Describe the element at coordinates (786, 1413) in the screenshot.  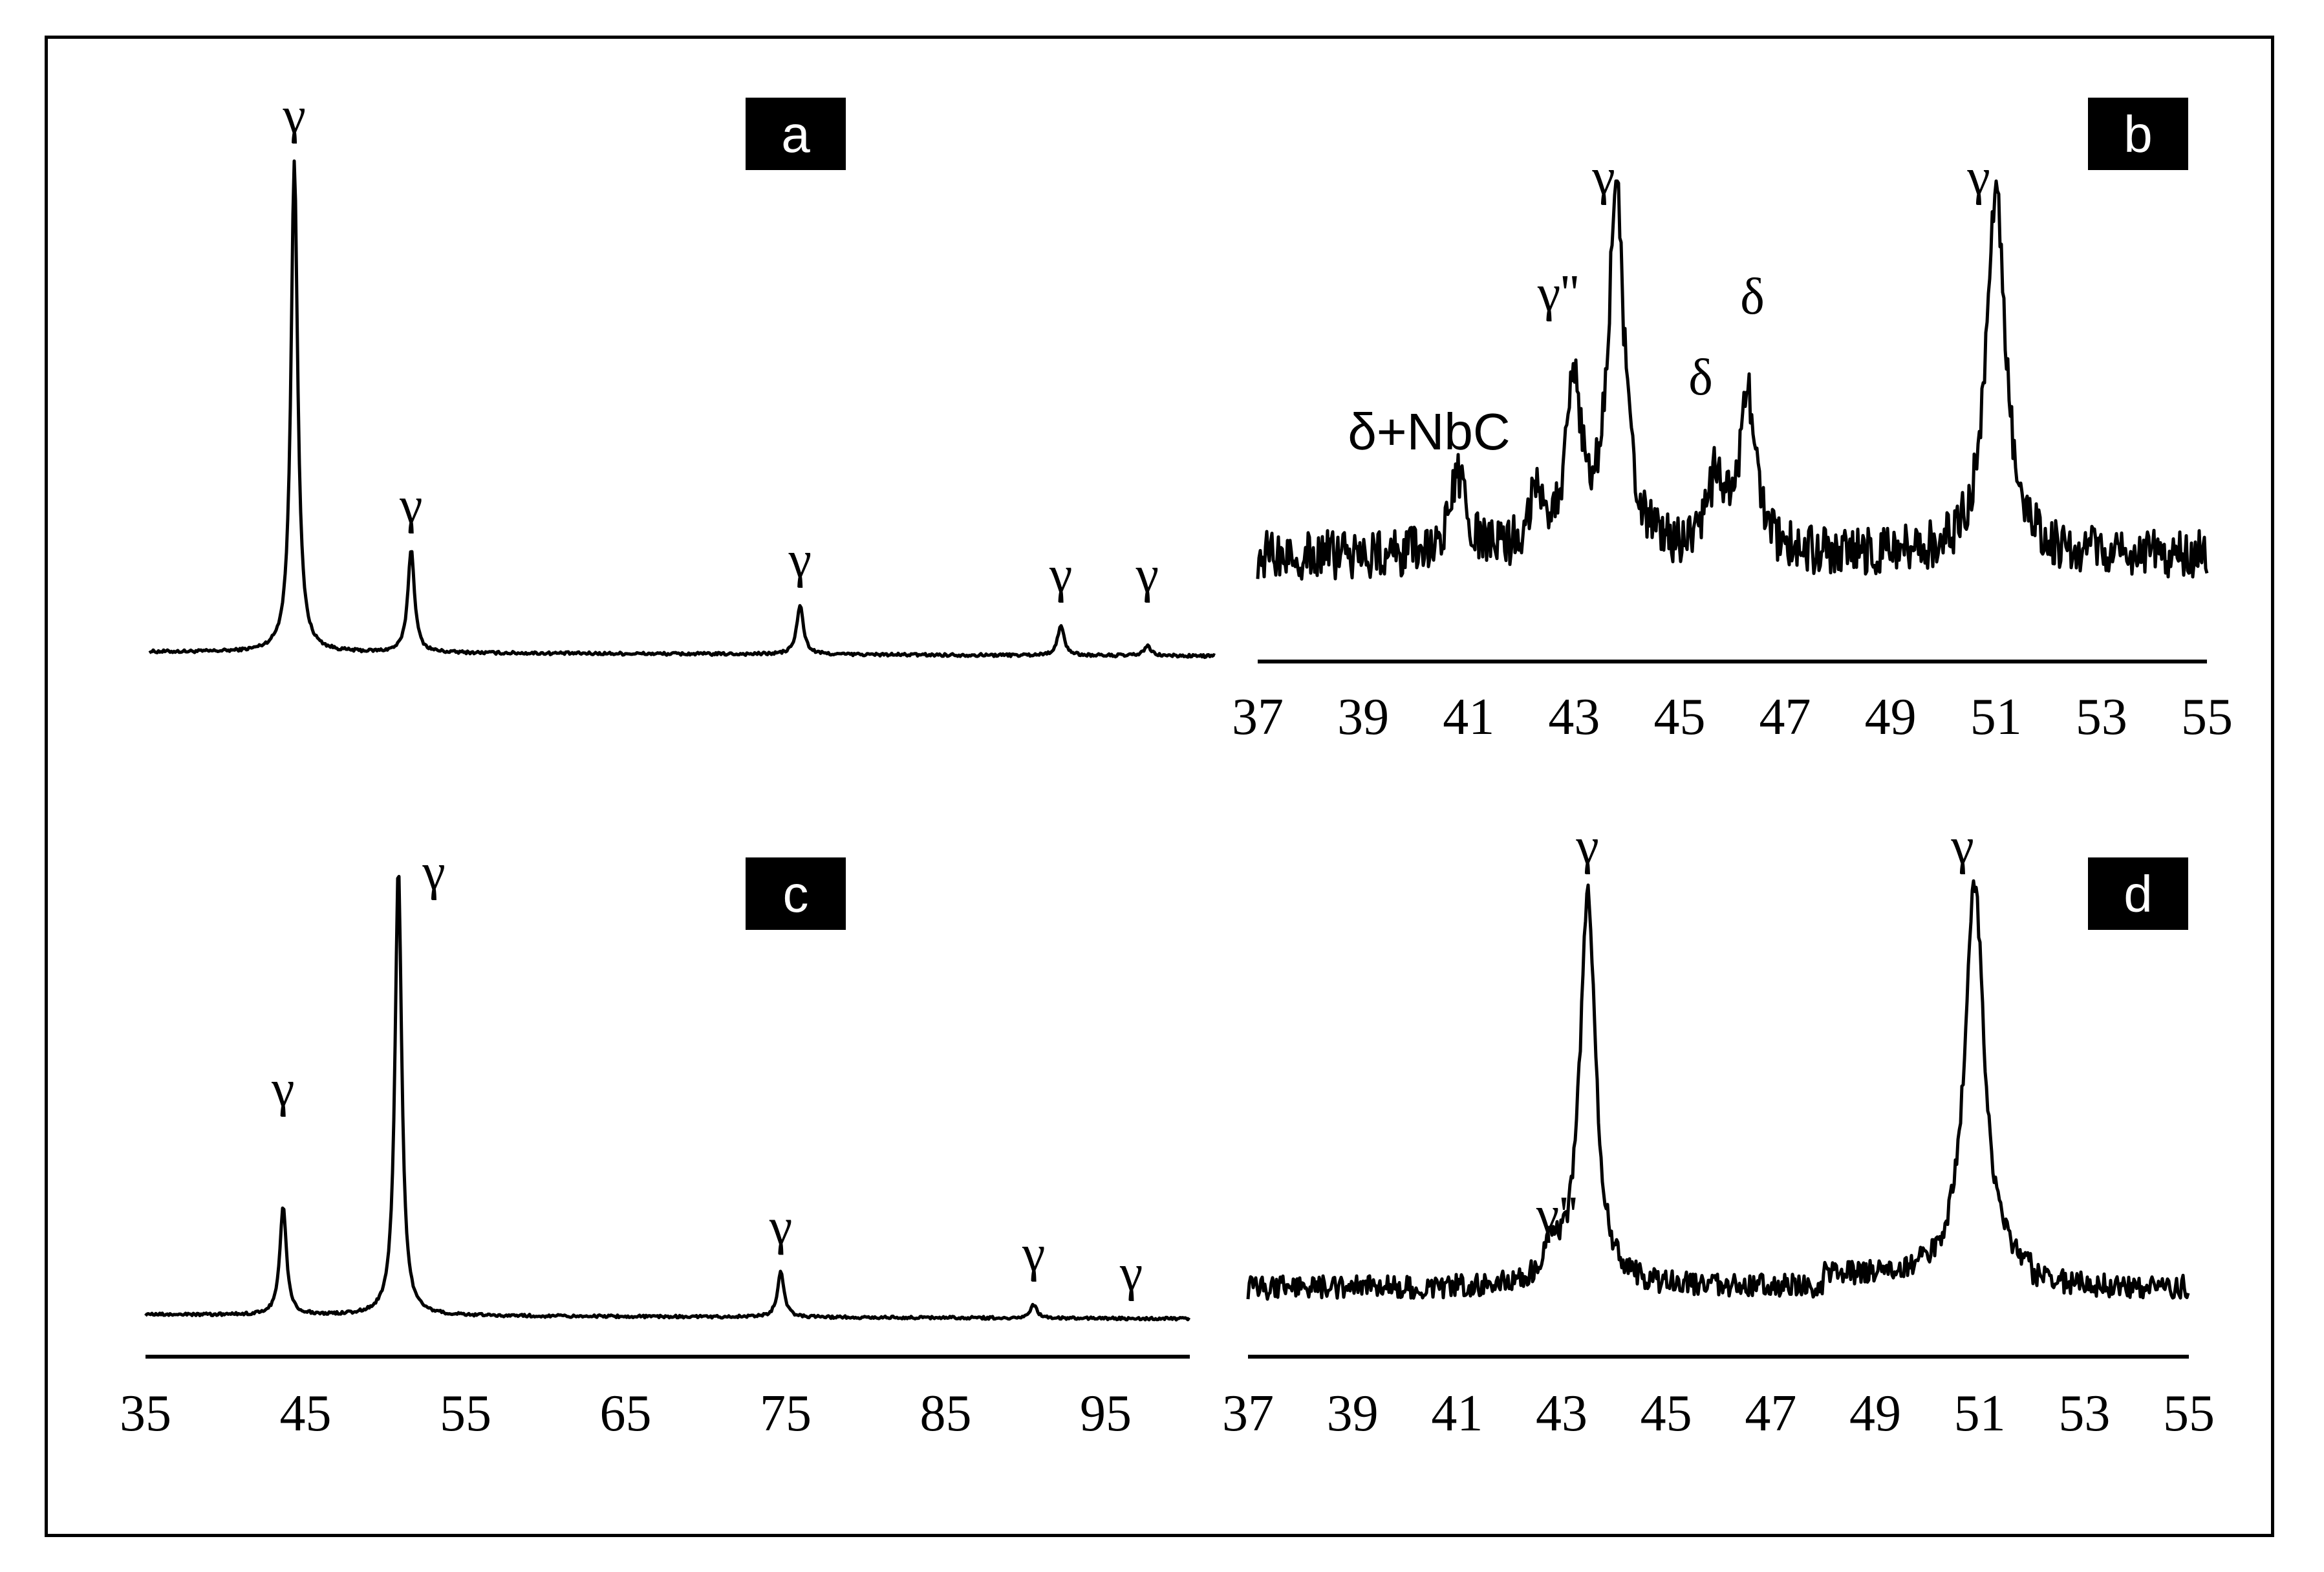
I see `x-tick-label: 75` at that location.